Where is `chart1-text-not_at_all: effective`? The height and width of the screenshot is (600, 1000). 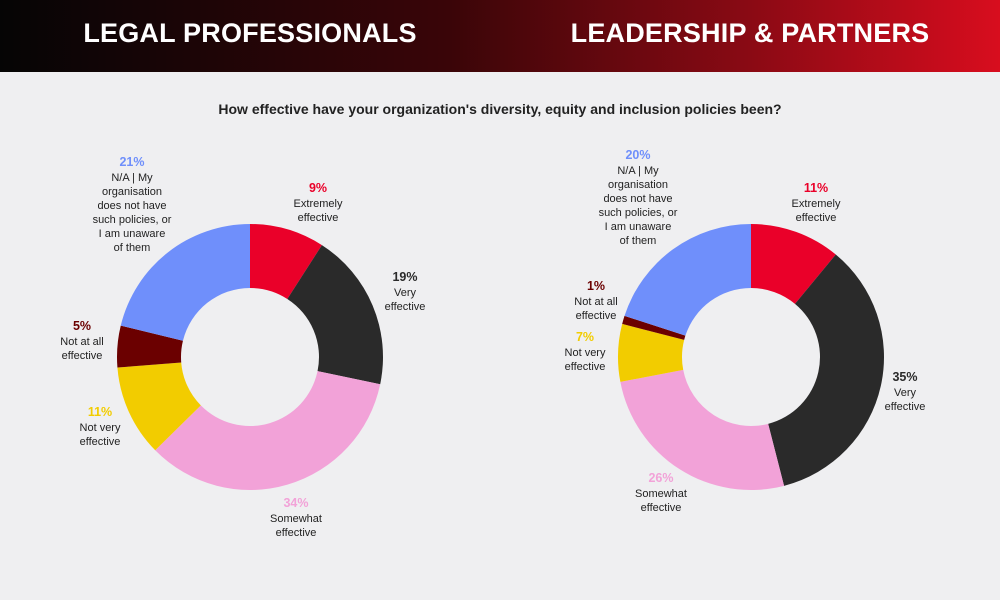 chart1-text-not_at_all: effective is located at coordinates (82, 356).